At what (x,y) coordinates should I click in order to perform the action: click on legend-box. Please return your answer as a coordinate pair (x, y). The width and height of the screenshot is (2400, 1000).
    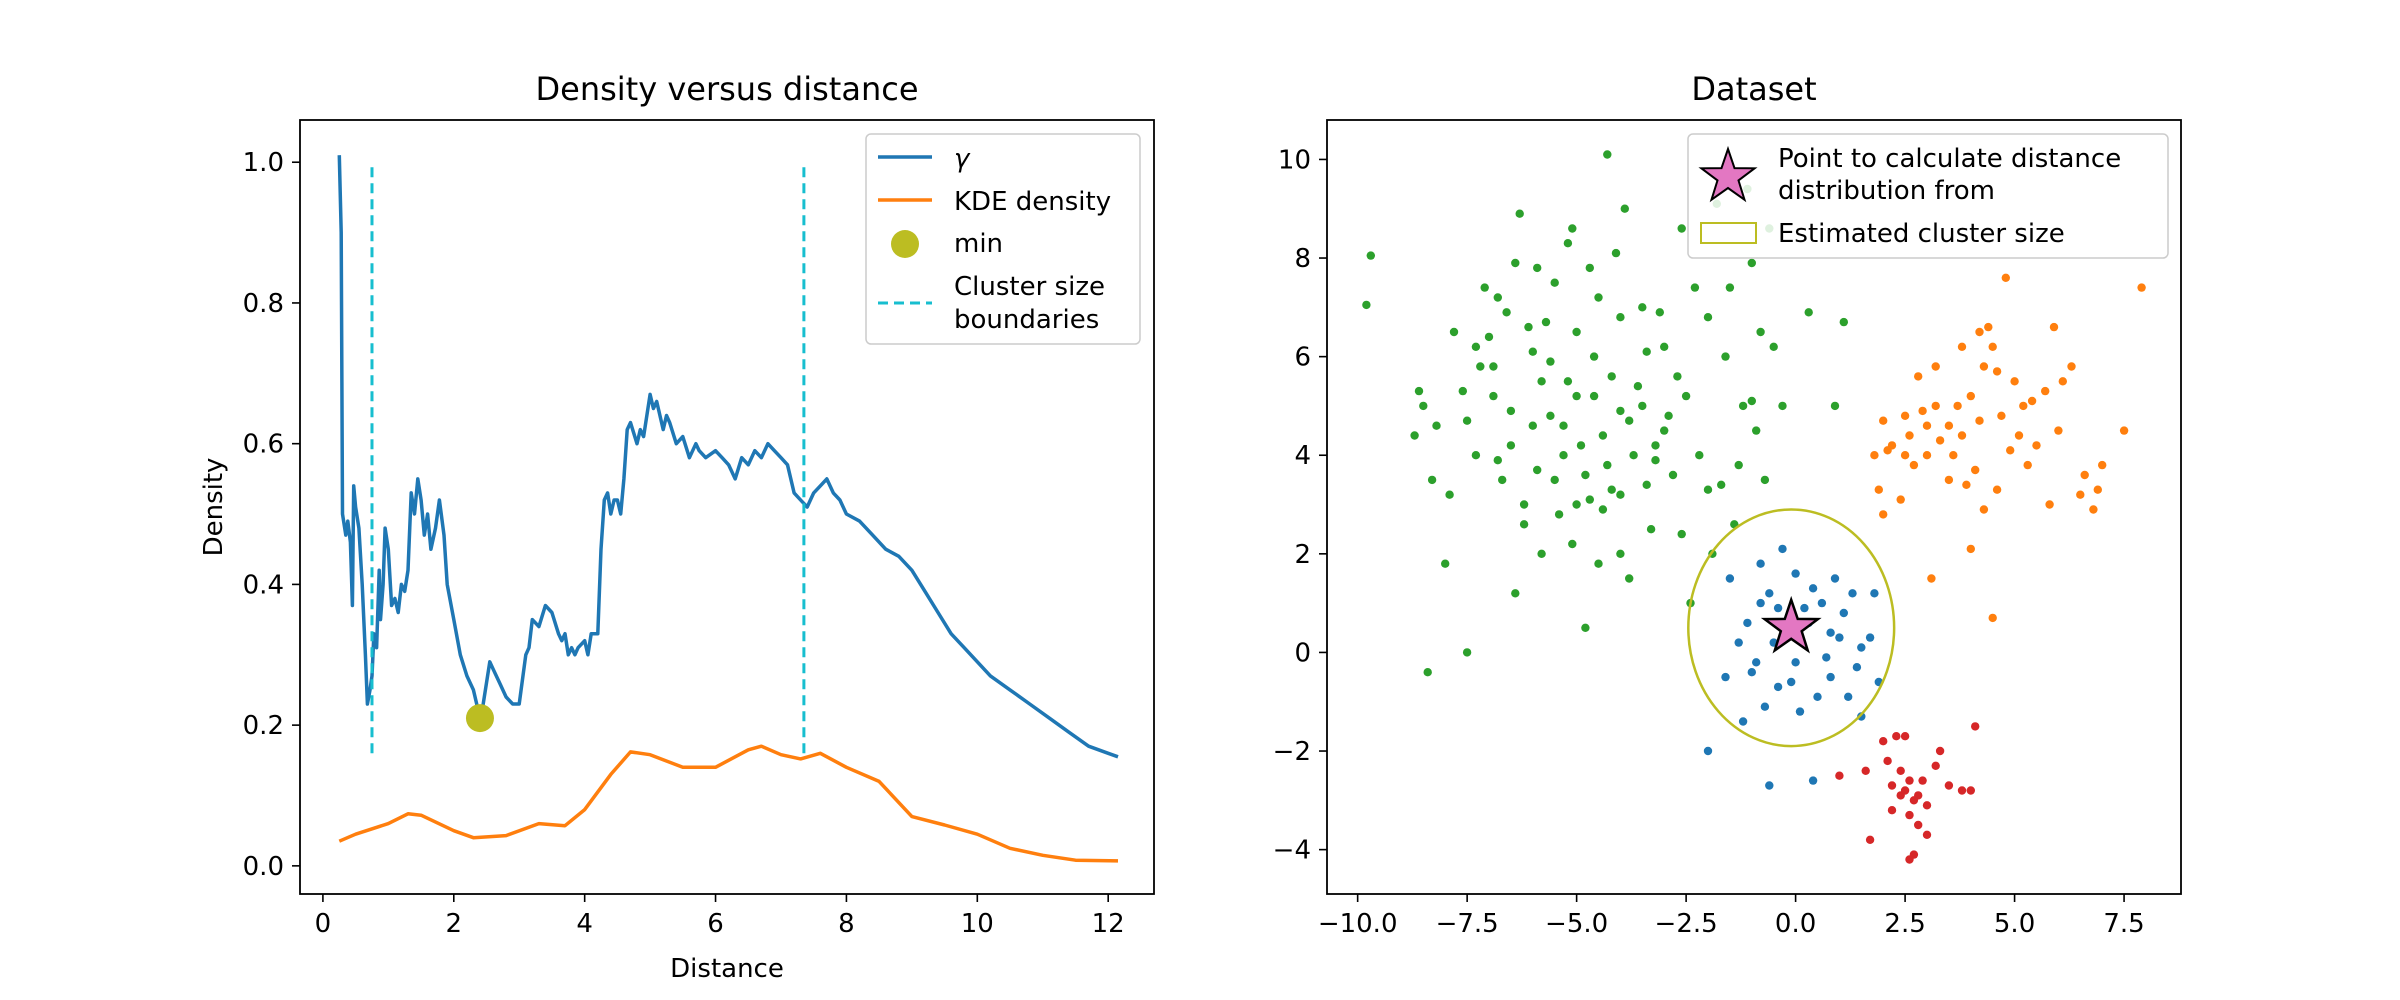
    Looking at the image, I should click on (1928, 196).